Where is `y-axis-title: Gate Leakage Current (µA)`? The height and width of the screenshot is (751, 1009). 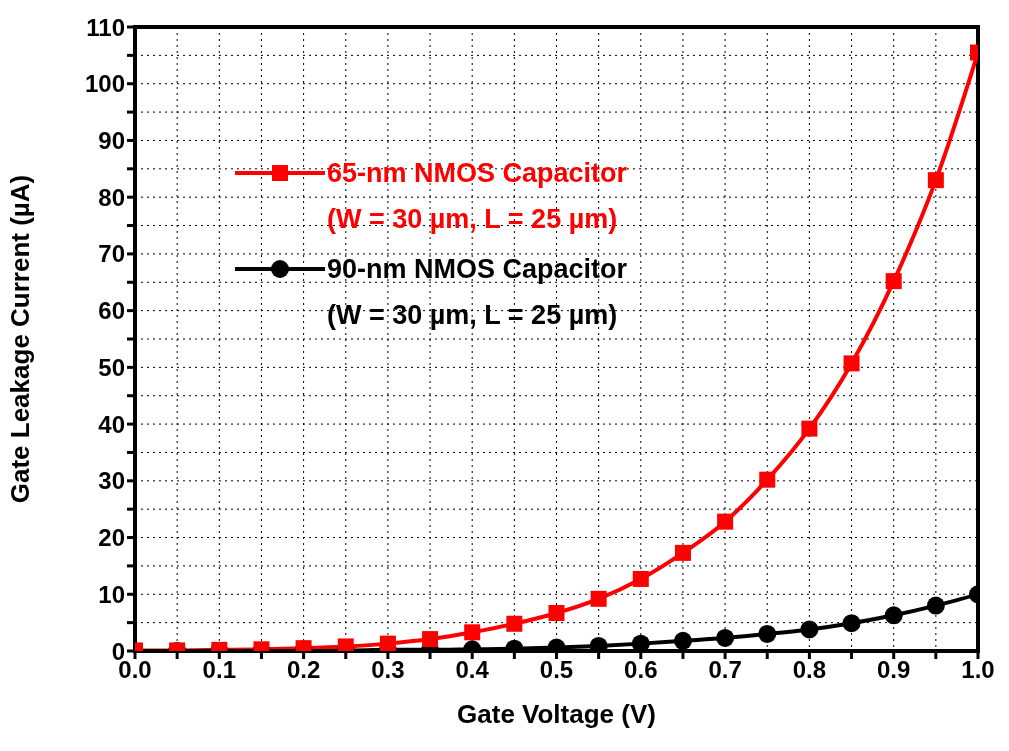 y-axis-title: Gate Leakage Current (µA) is located at coordinates (20, 339).